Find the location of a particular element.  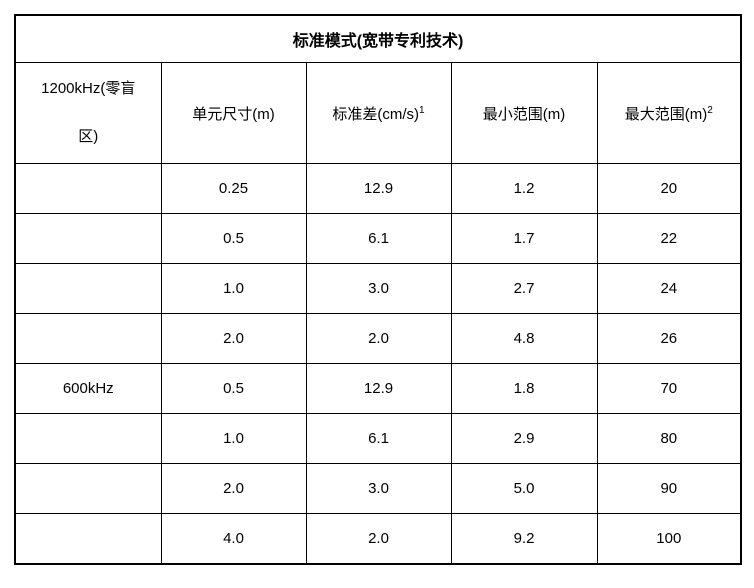

table-row: 600kHz 0.5 12.9 1.8 70 is located at coordinates (378, 388).